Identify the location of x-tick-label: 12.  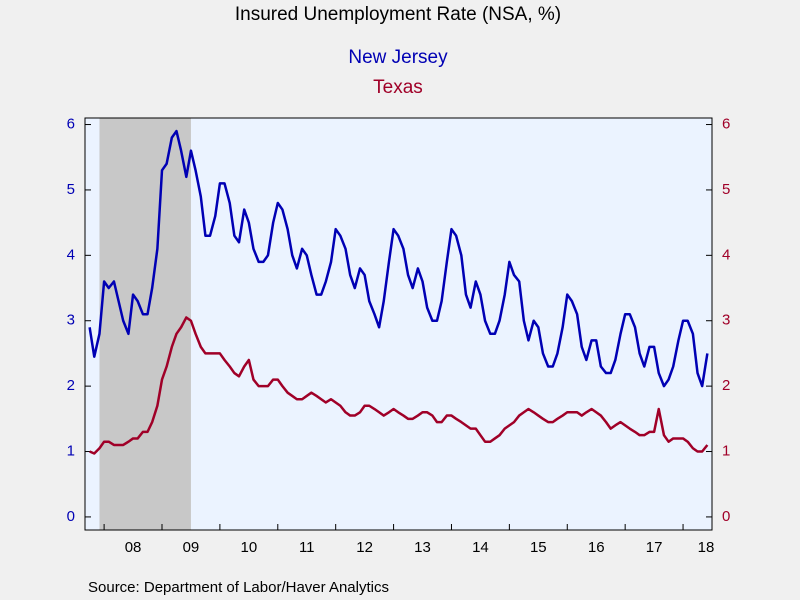
(364, 547).